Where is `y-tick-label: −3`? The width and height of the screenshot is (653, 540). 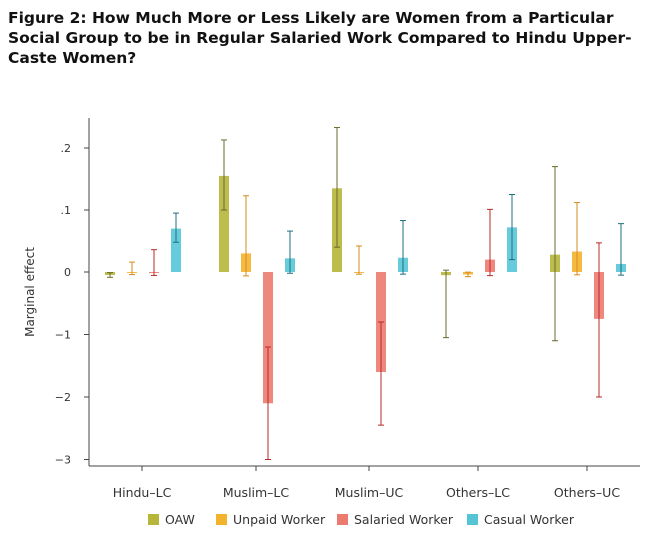 y-tick-label: −3 is located at coordinates (63, 460).